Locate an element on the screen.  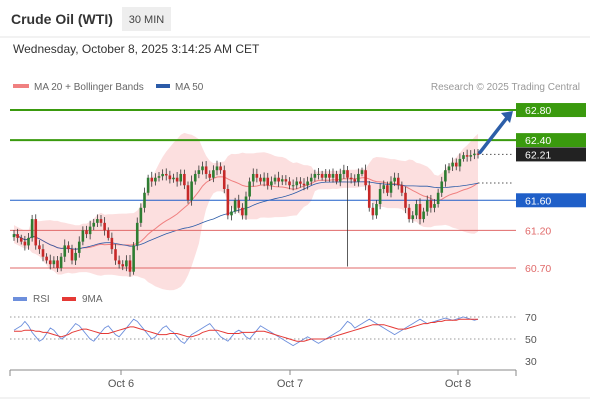
rsi-panel: 70 50 30 is located at coordinates (273, 340).